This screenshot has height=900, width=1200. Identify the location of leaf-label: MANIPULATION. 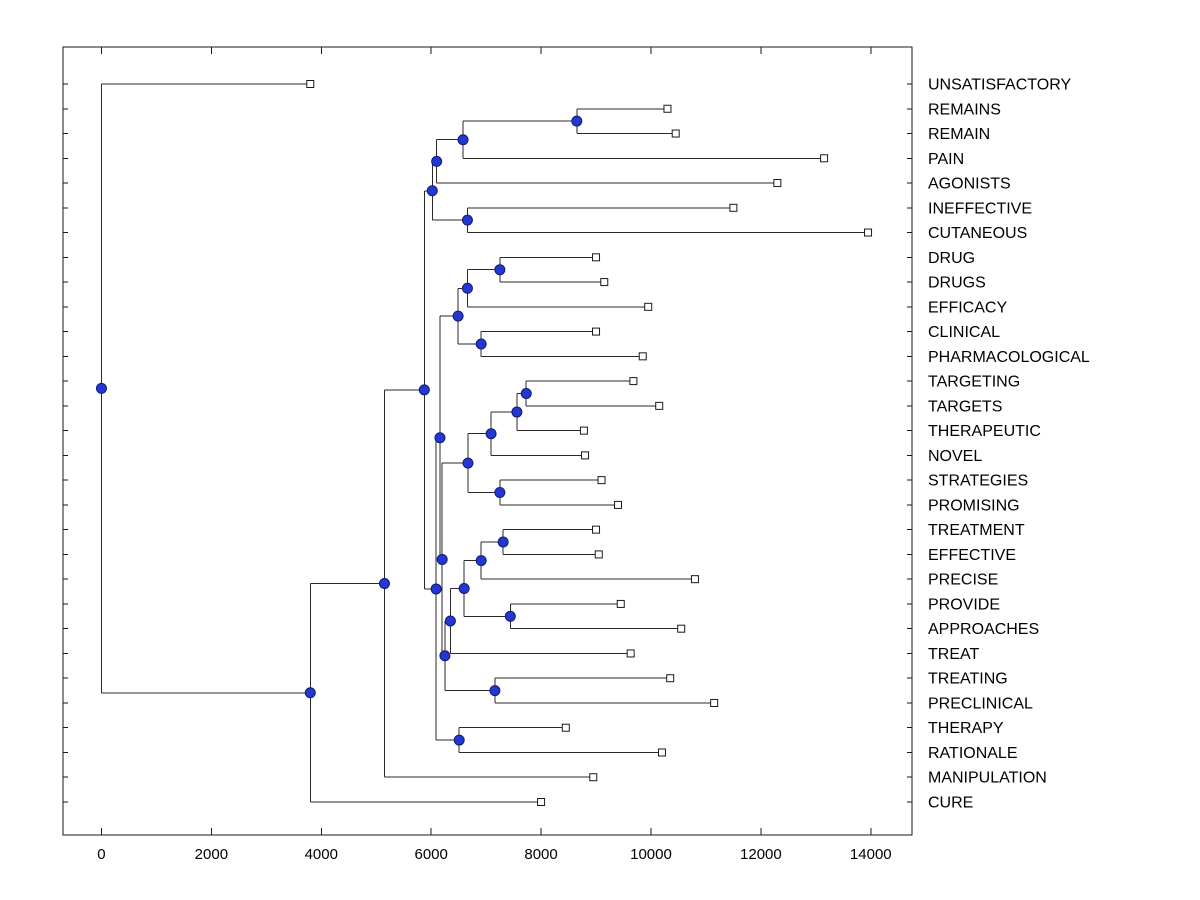
(987, 778).